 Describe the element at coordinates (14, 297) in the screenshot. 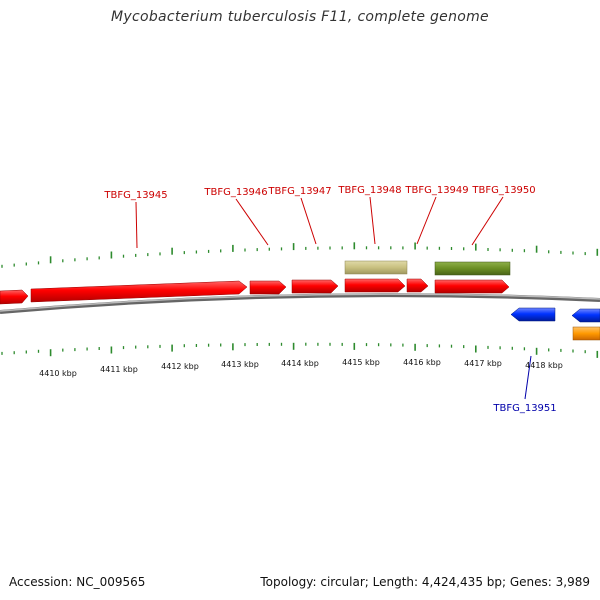

I see `gene-arrow-partial-left` at that location.